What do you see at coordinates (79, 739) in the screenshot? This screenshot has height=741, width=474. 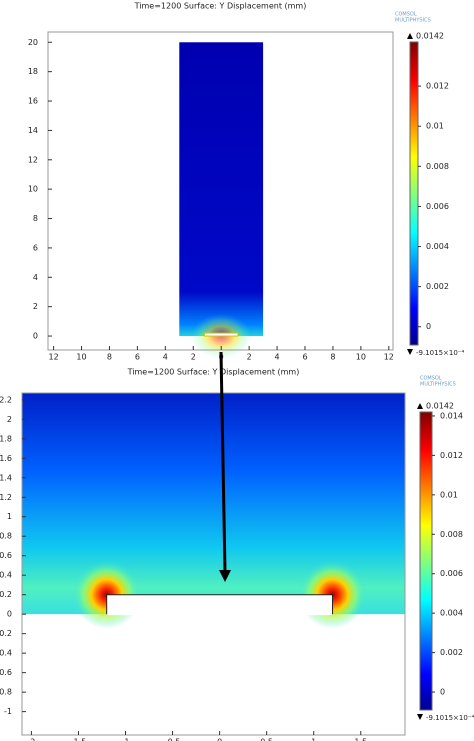 I see `x-tick-label: -1.5` at bounding box center [79, 739].